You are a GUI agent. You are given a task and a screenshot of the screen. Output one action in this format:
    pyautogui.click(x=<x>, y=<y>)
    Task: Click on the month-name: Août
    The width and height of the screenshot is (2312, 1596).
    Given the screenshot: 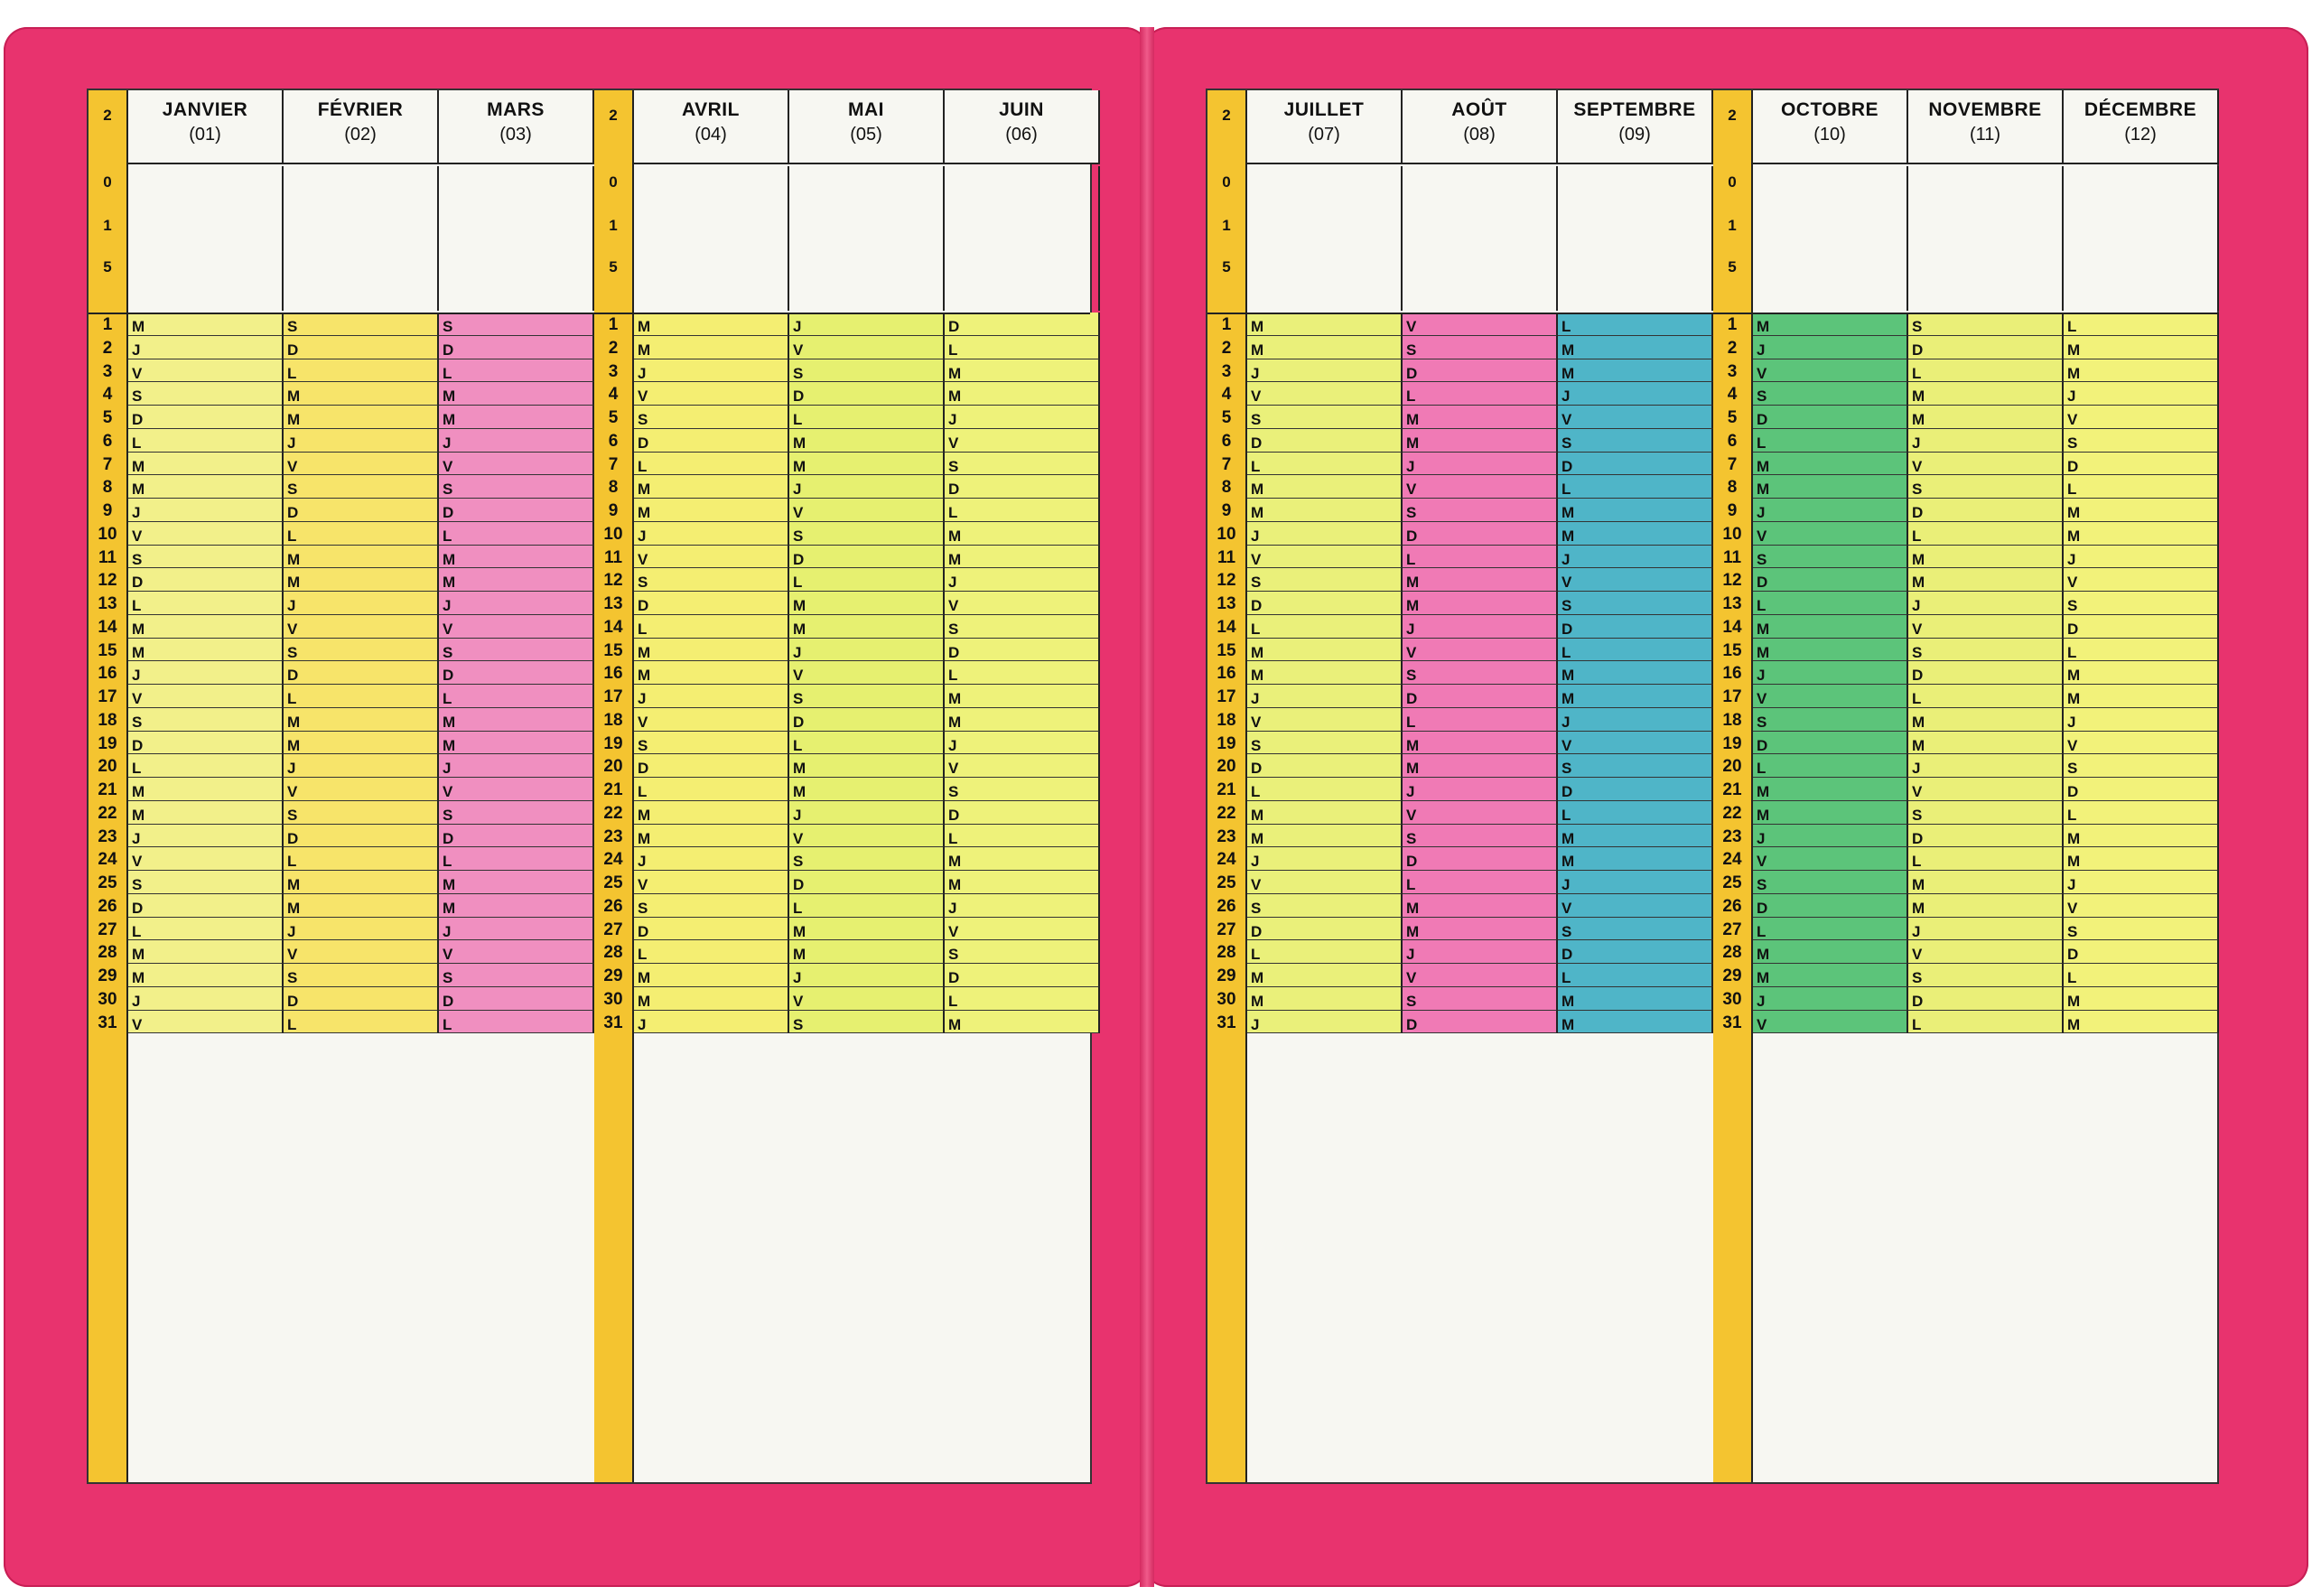 What is the action you would take?
    pyautogui.click(x=1479, y=109)
    